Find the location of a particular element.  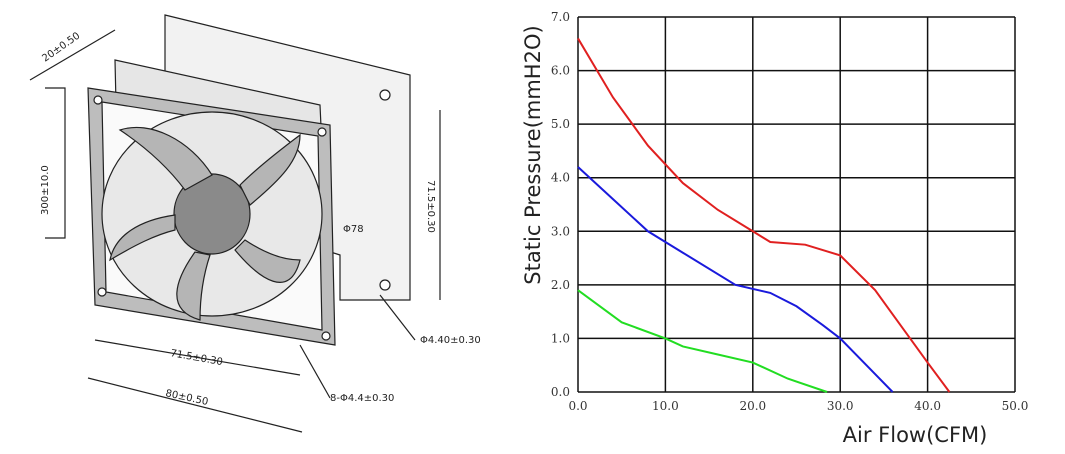

y-axis-title: Static Pressure(mmH2O) is located at coordinates (533, 154).